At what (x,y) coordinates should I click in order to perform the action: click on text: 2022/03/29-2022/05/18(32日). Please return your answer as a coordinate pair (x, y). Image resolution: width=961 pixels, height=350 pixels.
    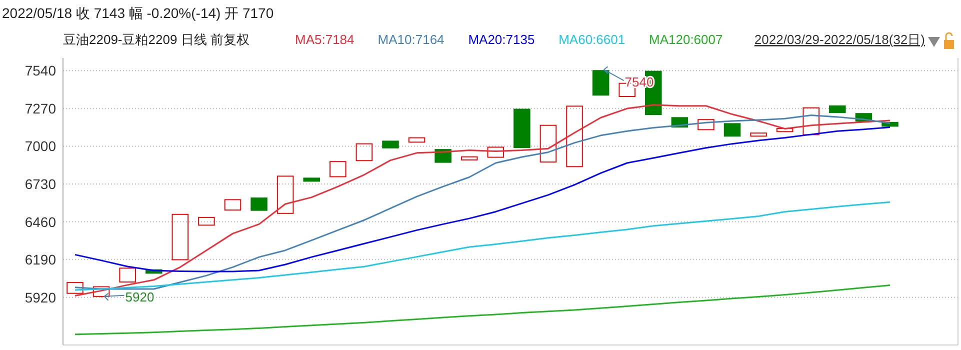
    Looking at the image, I should click on (839, 39).